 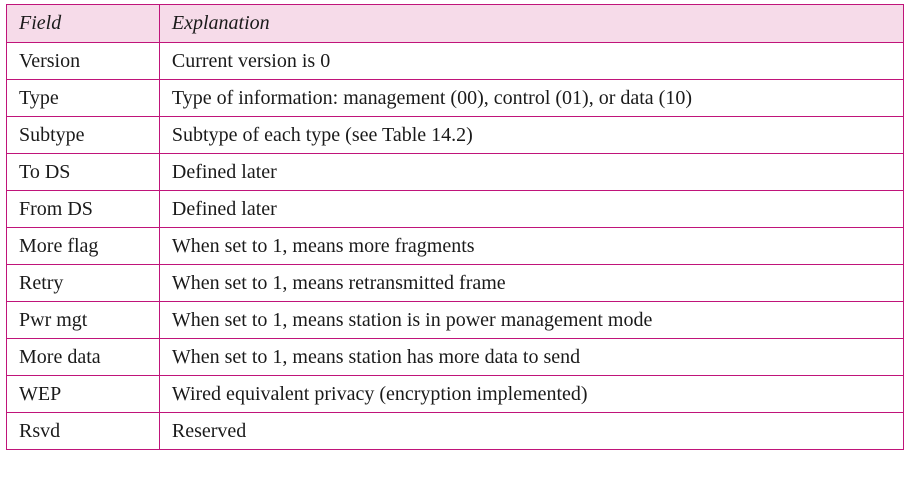 I want to click on field-cell: From DS, so click(x=83, y=209).